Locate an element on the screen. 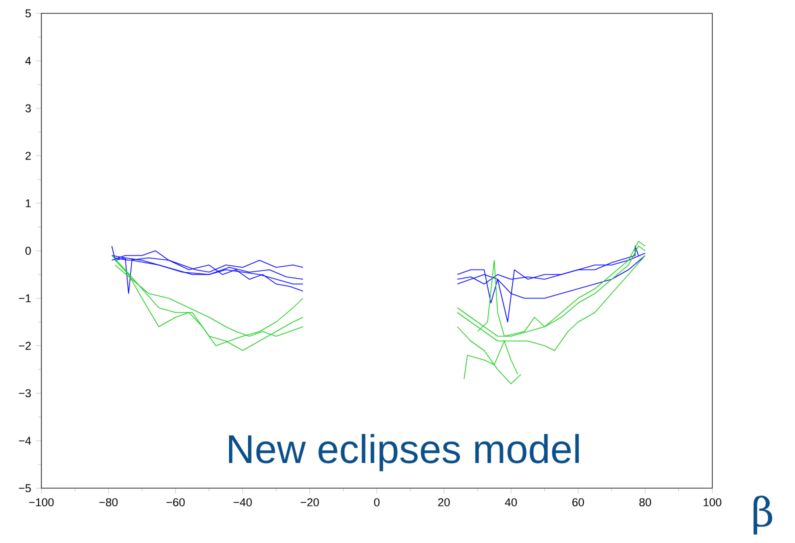 This screenshot has width=795, height=543. x-tick-label: 80 is located at coordinates (645, 502).